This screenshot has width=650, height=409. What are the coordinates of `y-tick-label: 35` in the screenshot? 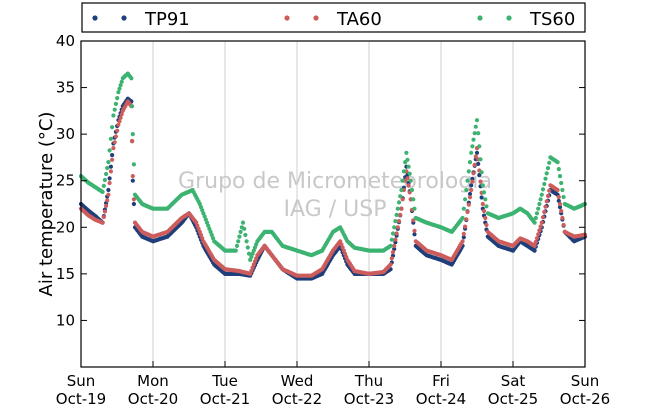 It's located at (65, 88).